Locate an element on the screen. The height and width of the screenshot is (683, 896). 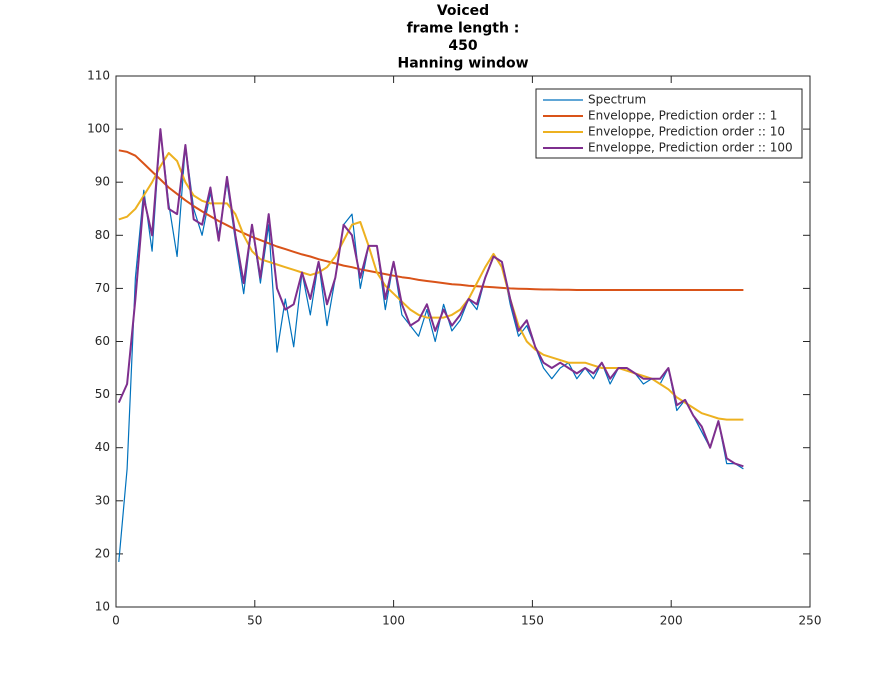
x-tick-label: 0 is located at coordinates (116, 621).